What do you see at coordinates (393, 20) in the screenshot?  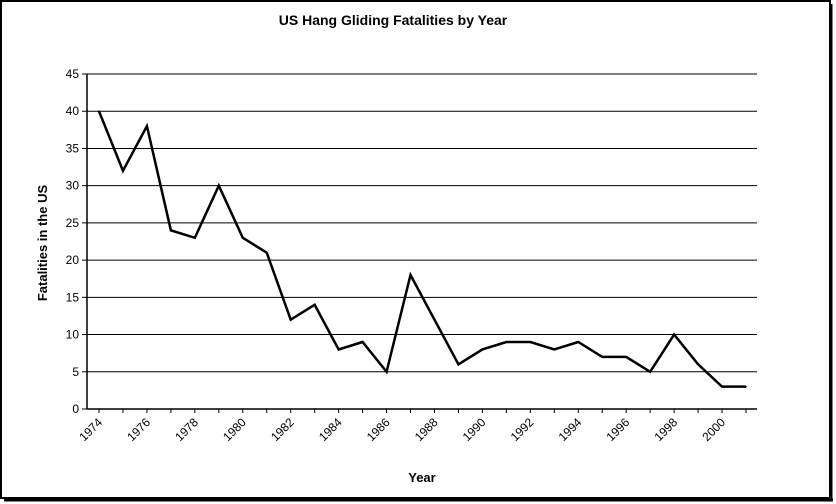 I see `chart-title: US Hang Gliding Fatalities by Year` at bounding box center [393, 20].